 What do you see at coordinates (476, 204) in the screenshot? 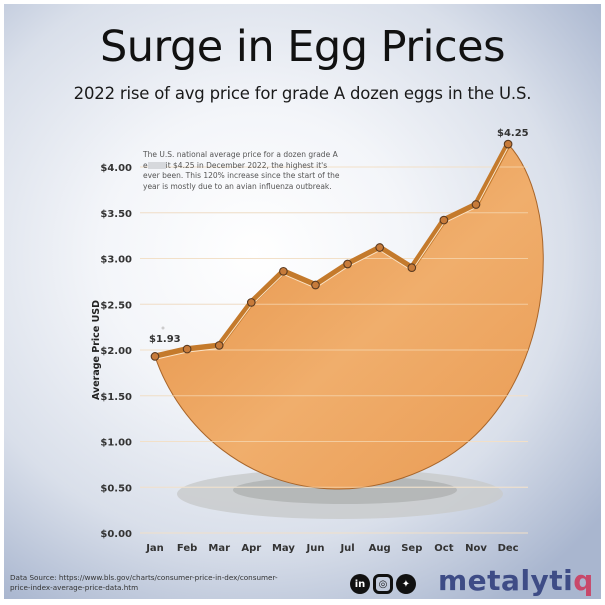
I see `data-point-nov` at bounding box center [476, 204].